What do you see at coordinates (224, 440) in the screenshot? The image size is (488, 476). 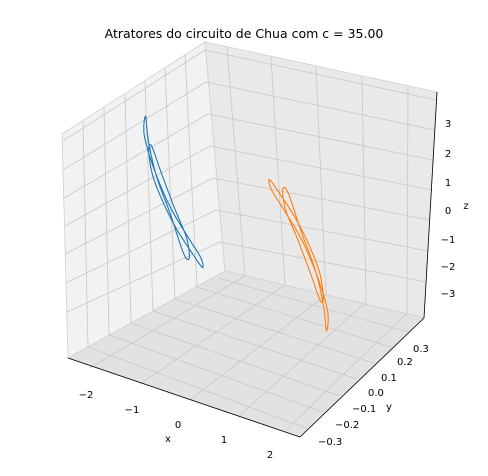 I see `x-tick-label: 1` at bounding box center [224, 440].